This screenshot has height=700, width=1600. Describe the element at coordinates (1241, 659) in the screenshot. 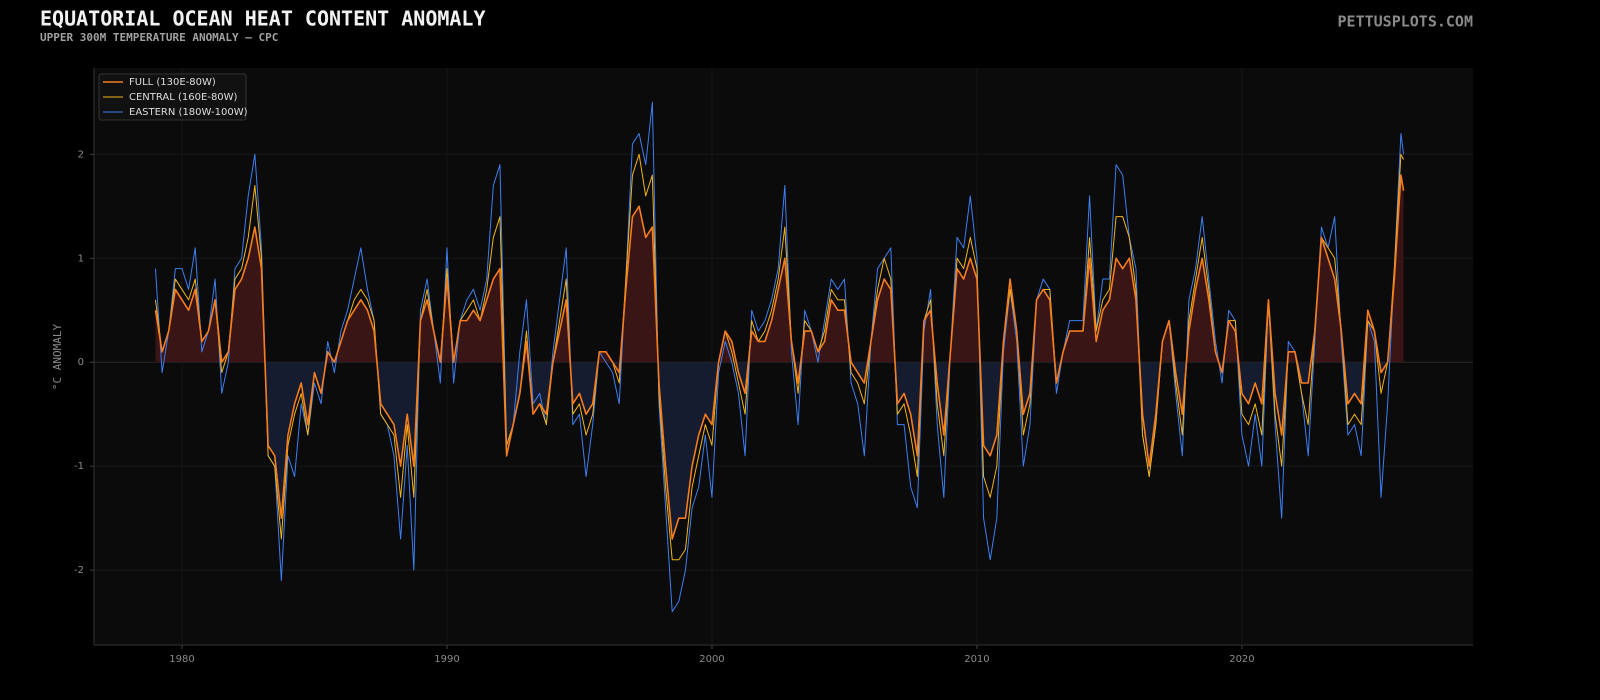

I see `x-tick-label: 2020` at that location.